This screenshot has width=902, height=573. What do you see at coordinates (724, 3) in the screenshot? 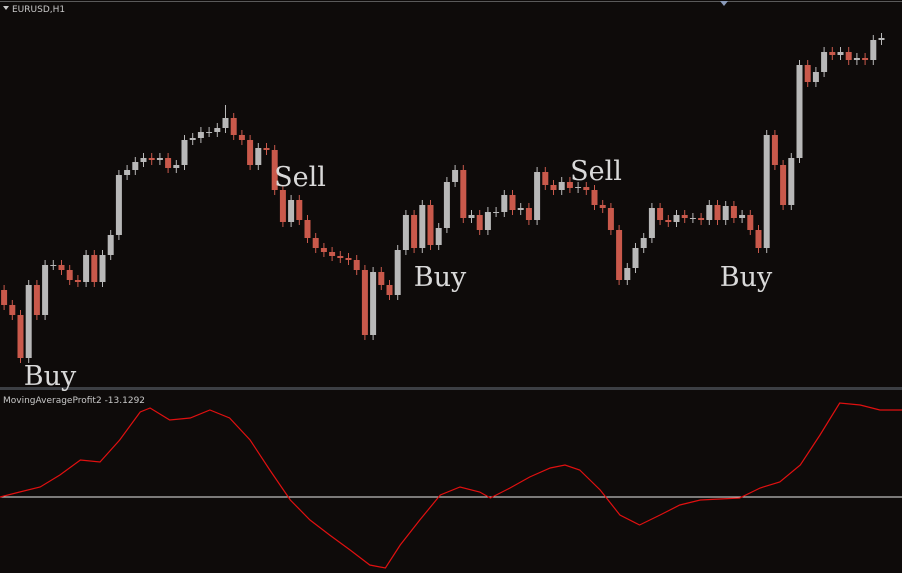
I see `pane-marker` at bounding box center [724, 3].